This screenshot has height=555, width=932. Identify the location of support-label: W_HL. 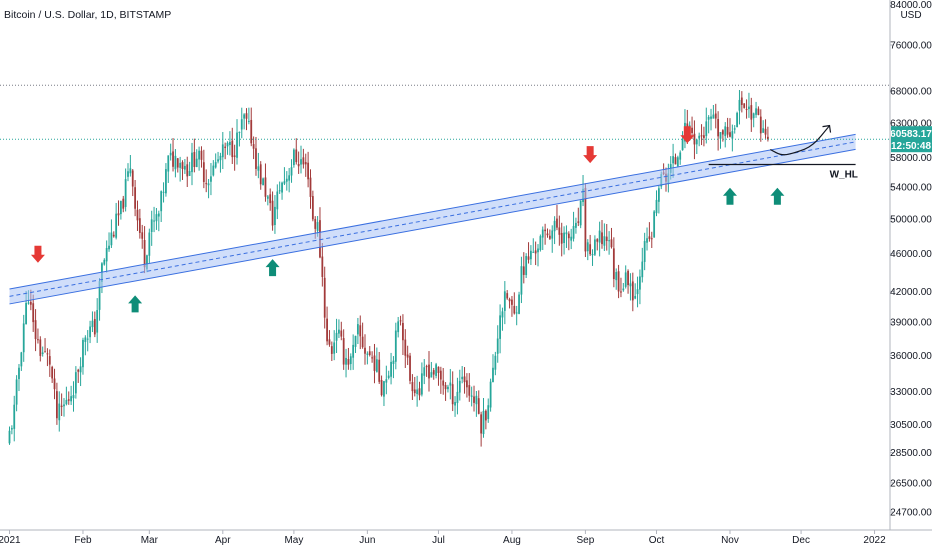
(844, 175).